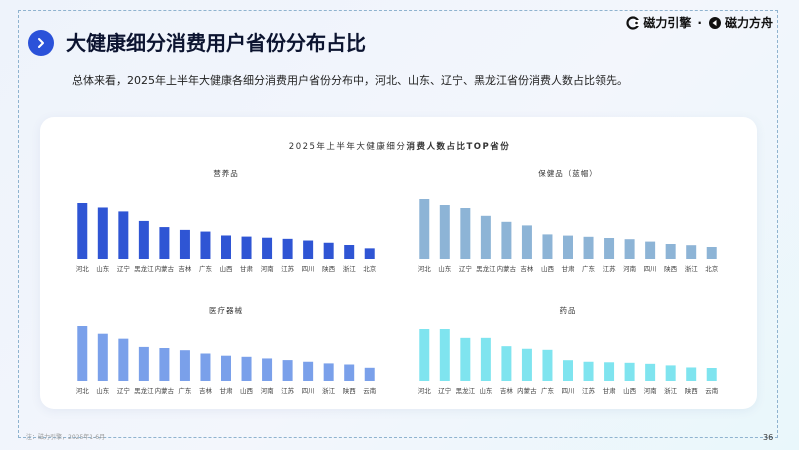 The width and height of the screenshot is (799, 450). I want to click on brand-logo: 磁力引擎 · 磁力方舟, so click(699, 22).